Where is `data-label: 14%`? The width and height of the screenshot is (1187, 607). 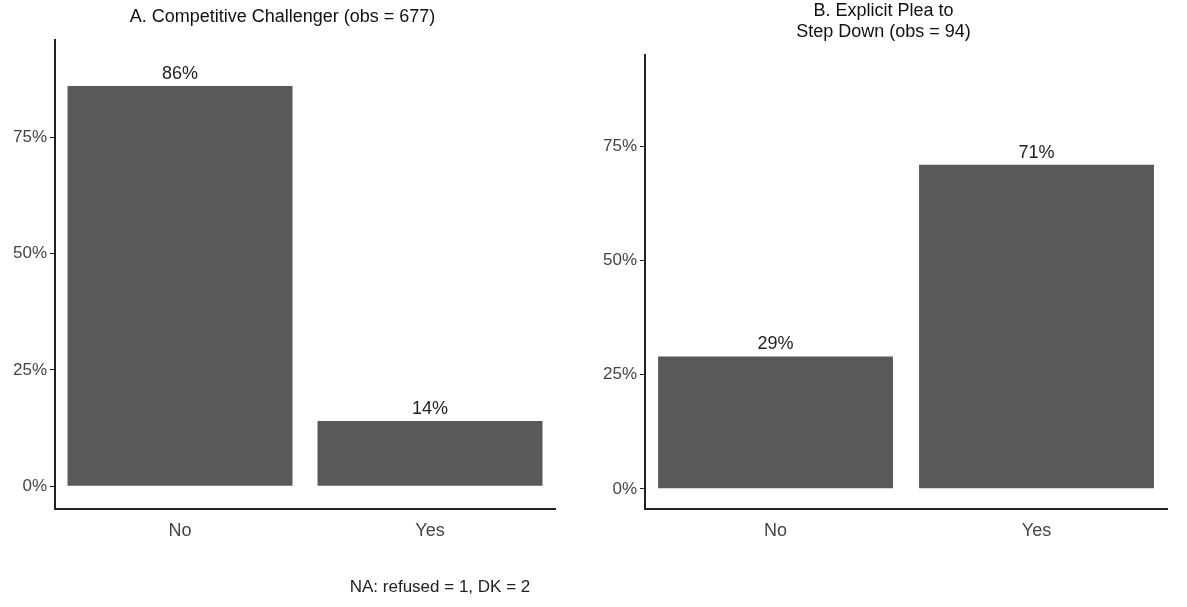 data-label: 14% is located at coordinates (430, 407).